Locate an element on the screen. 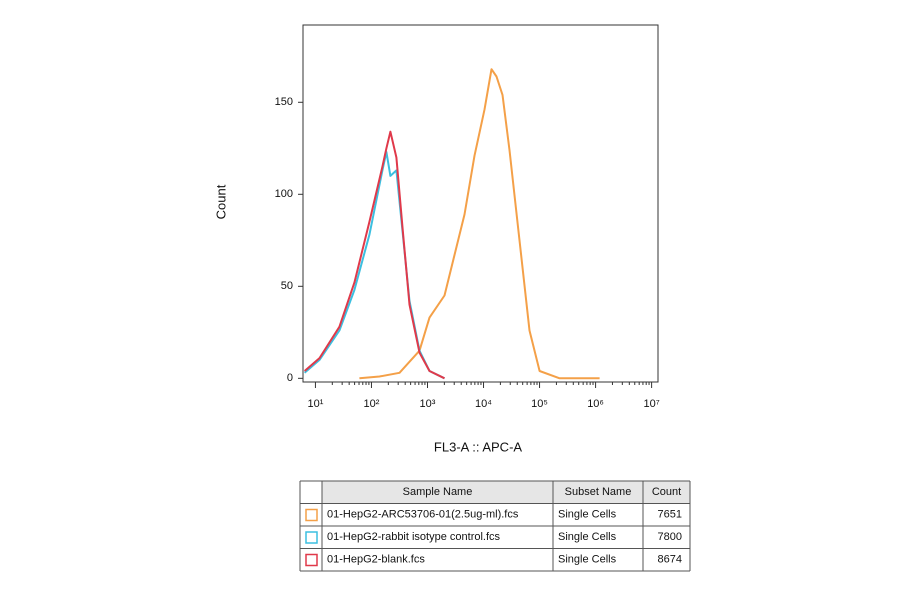 This screenshot has width=900, height=599. legend-label: 01-HepG2-rabbit isotype control.fcs is located at coordinates (414, 537).